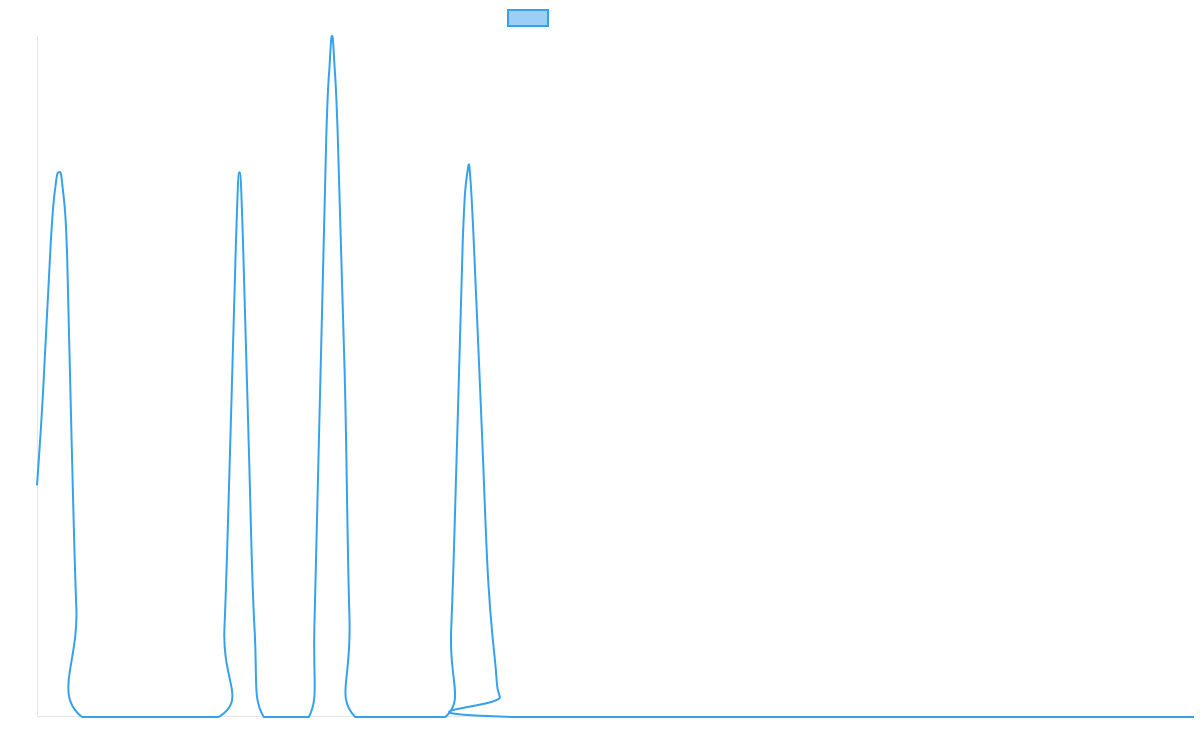  I want to click on legend, so click(528, 18).